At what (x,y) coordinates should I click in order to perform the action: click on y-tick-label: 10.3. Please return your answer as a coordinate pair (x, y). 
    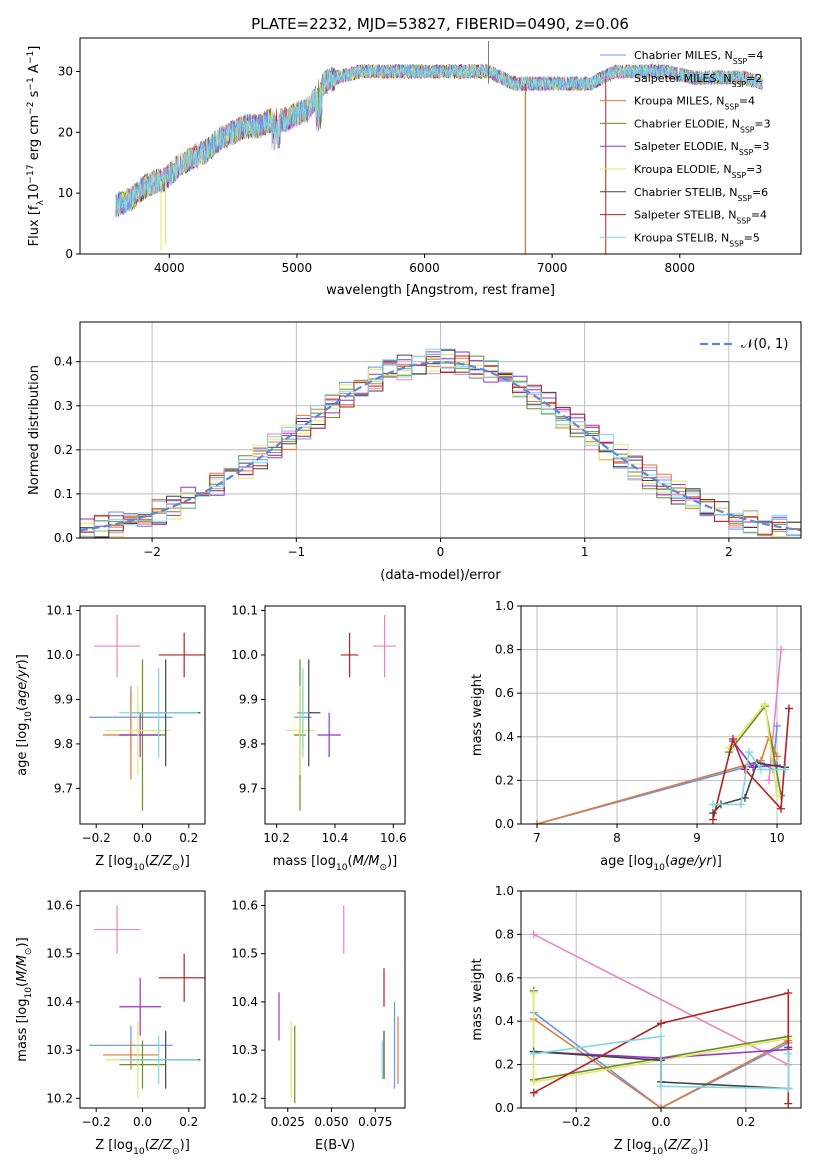
    Looking at the image, I should click on (59, 1050).